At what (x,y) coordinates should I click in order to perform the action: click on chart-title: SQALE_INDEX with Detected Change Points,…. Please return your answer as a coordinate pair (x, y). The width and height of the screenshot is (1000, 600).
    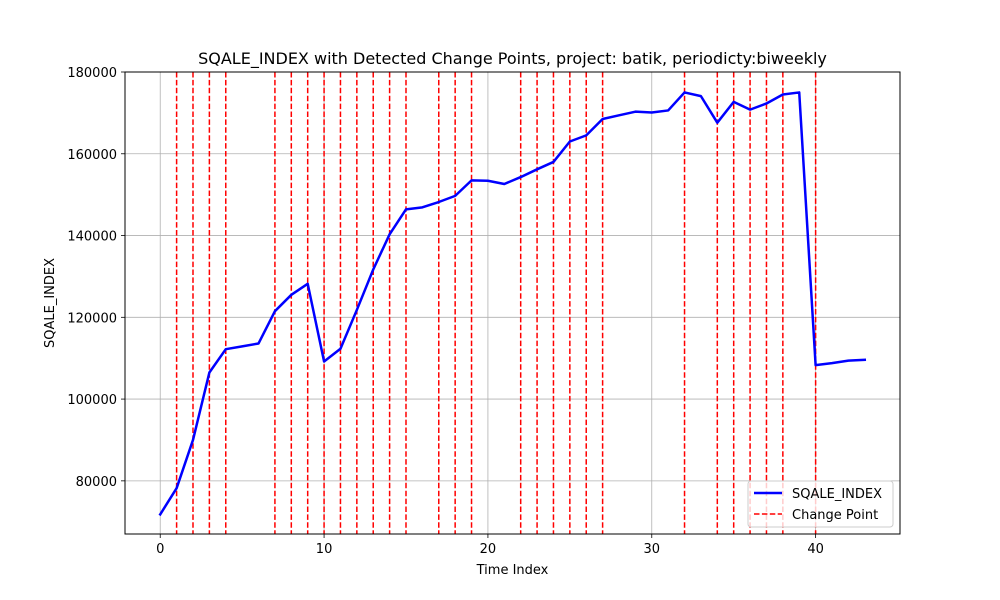
    Looking at the image, I should click on (512, 59).